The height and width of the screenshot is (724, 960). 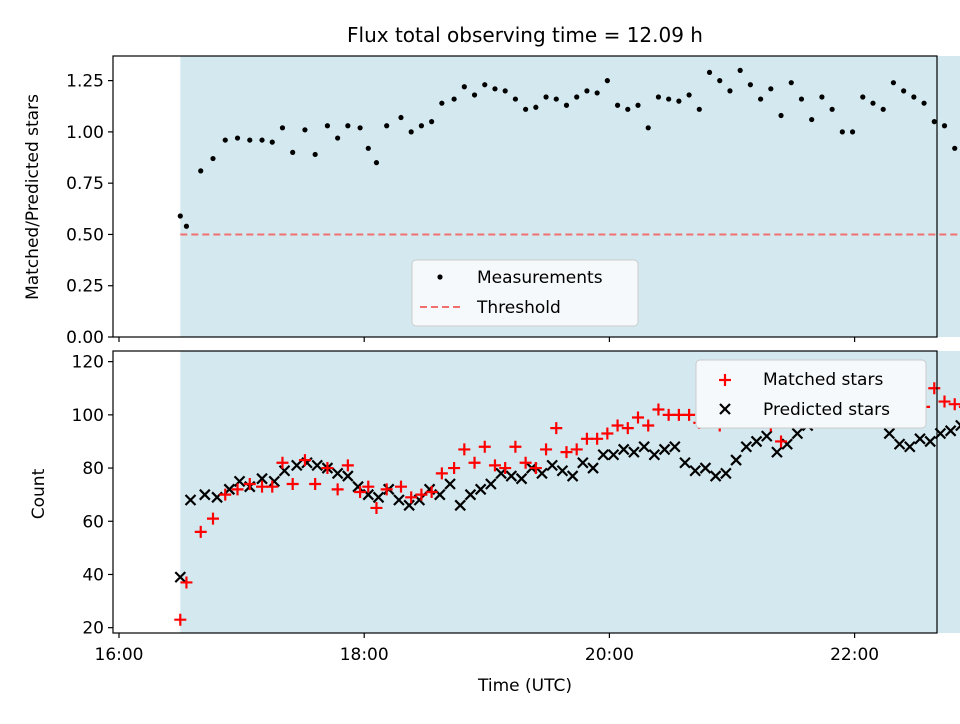 I want to click on legend-predicted-marker, so click(x=725, y=409).